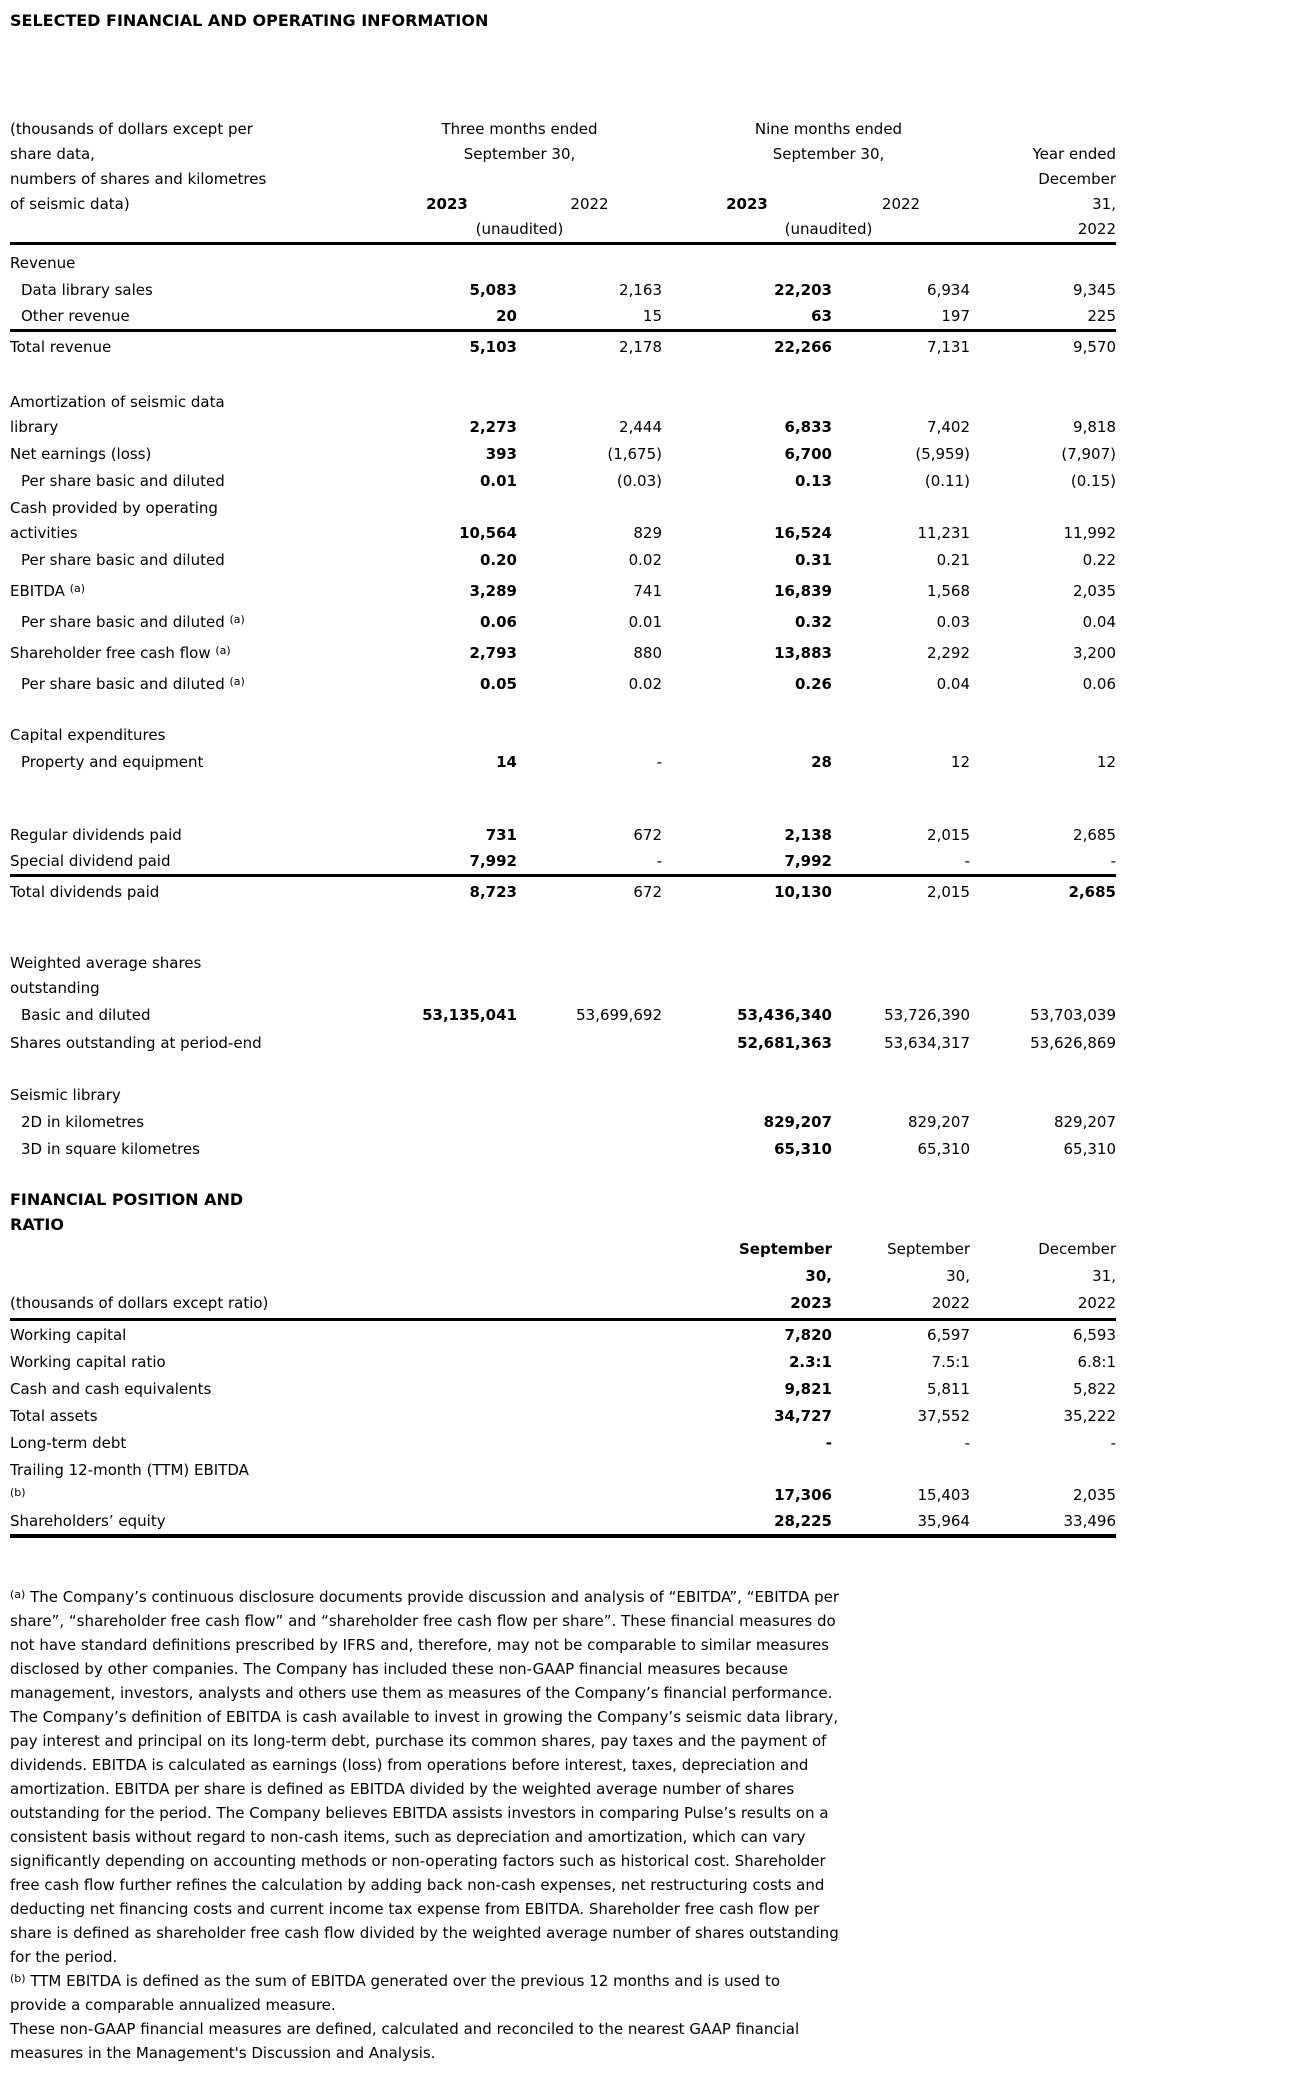 The image size is (1293, 2073). Describe the element at coordinates (563, 709) in the screenshot. I see `spacer-row` at that location.